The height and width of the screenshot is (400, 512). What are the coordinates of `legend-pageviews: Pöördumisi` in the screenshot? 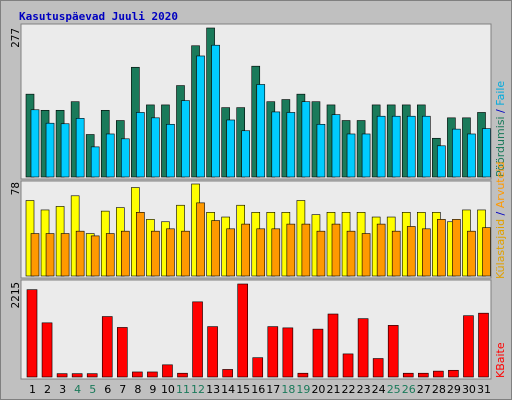 It's located at (500, 146).